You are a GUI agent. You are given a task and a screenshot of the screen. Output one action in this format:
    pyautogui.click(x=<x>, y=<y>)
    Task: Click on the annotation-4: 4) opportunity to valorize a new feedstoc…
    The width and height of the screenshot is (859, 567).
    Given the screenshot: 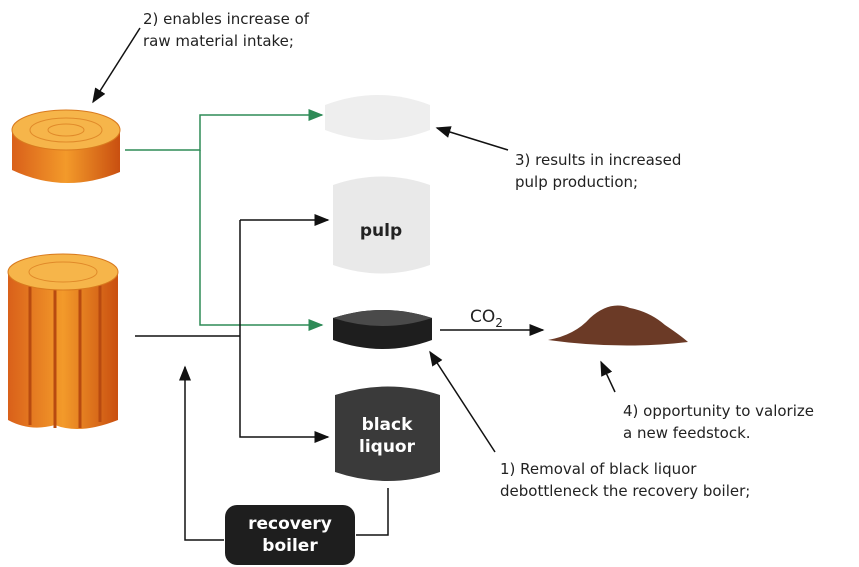 What is the action you would take?
    pyautogui.click(x=718, y=422)
    